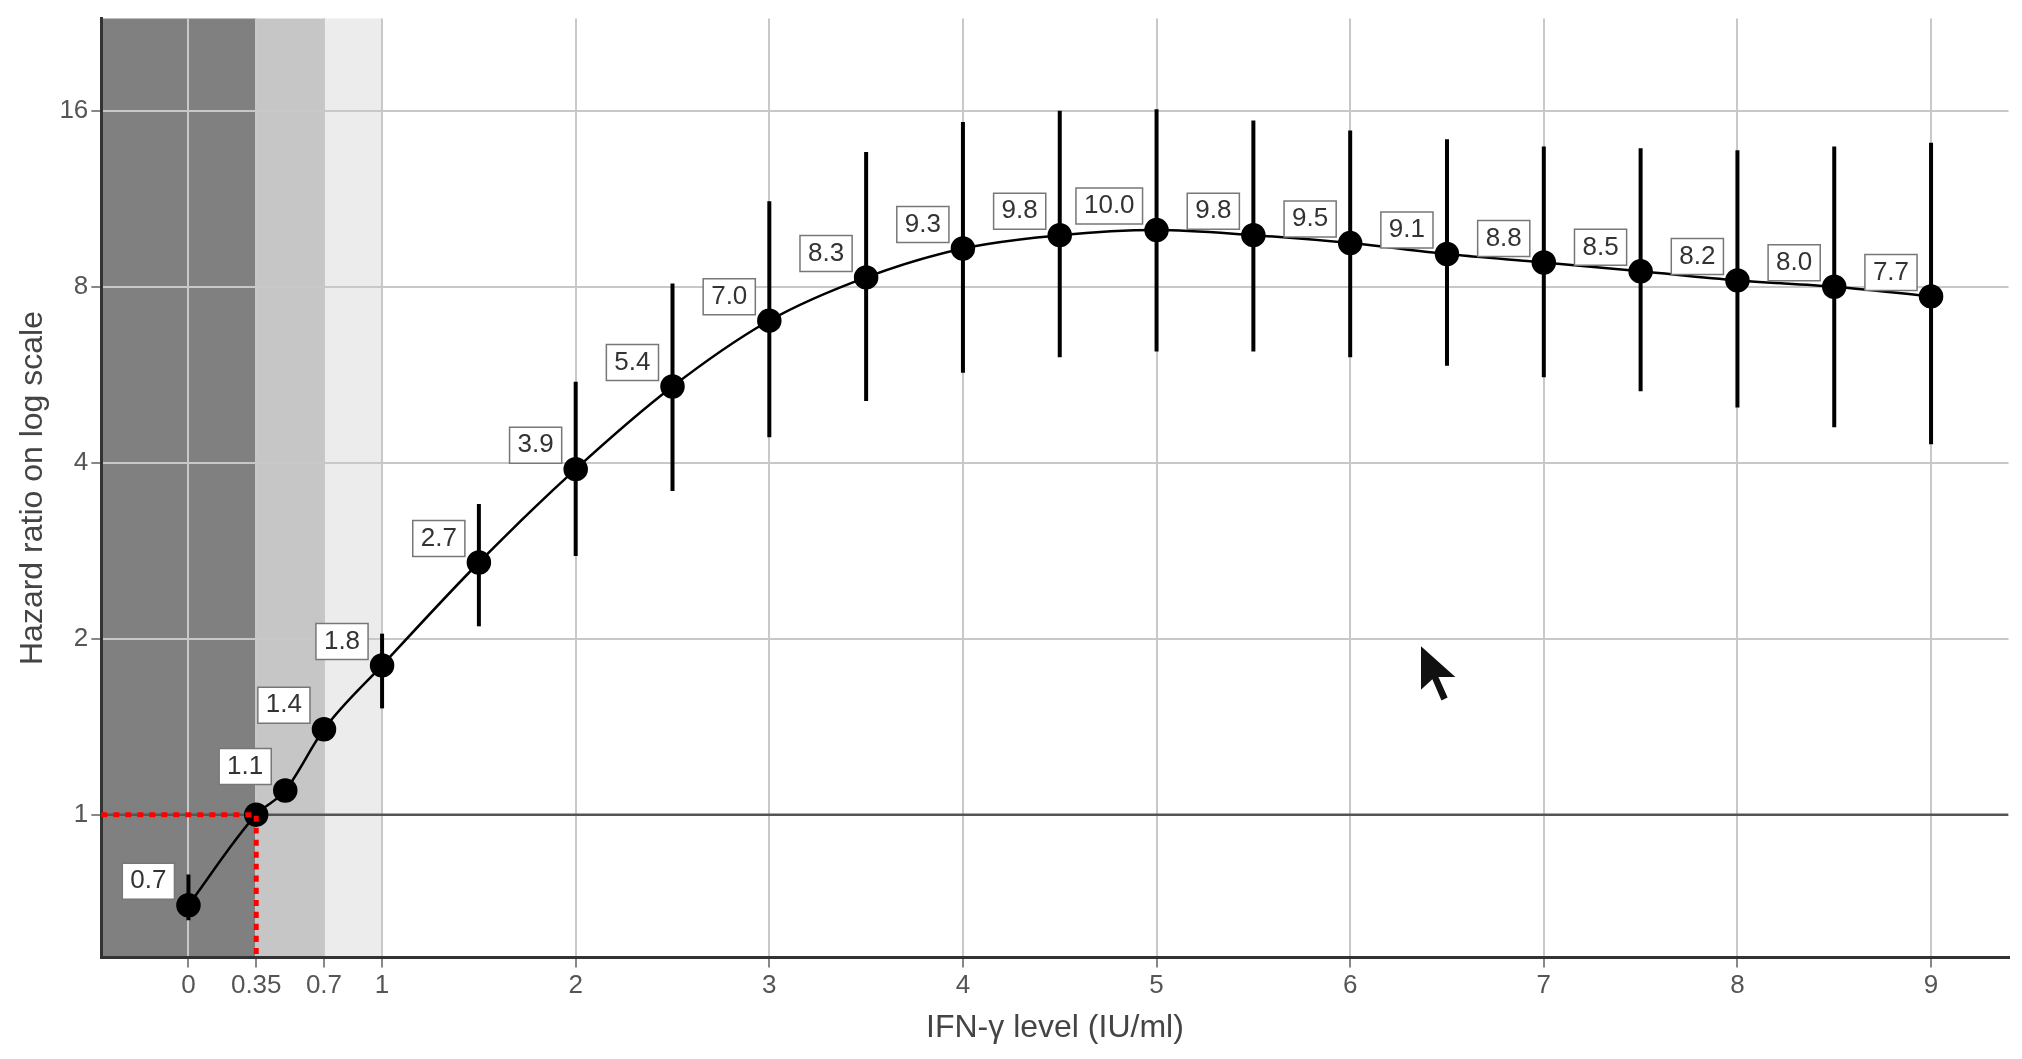 This screenshot has width=2022, height=1059. I want to click on data-label: 8.3, so click(826, 251).